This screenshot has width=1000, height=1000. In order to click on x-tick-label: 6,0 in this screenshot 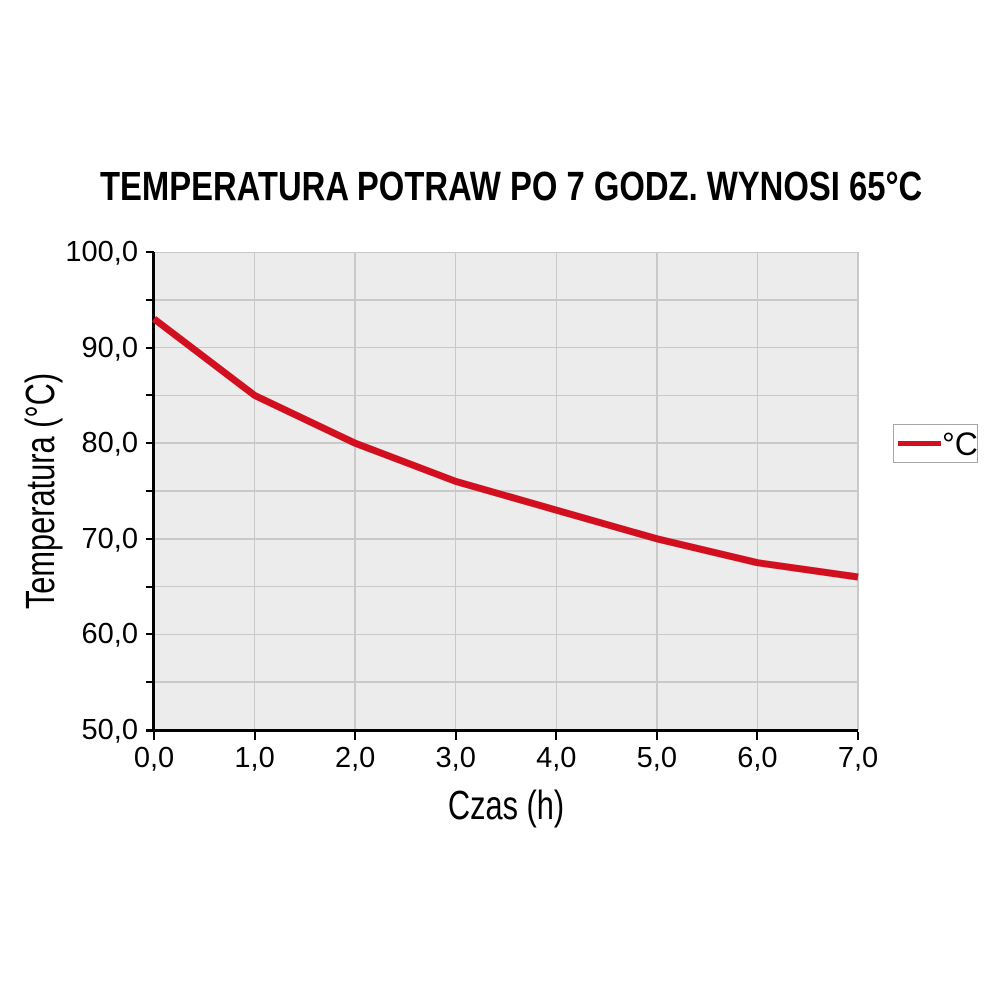, I will do `click(757, 758)`.